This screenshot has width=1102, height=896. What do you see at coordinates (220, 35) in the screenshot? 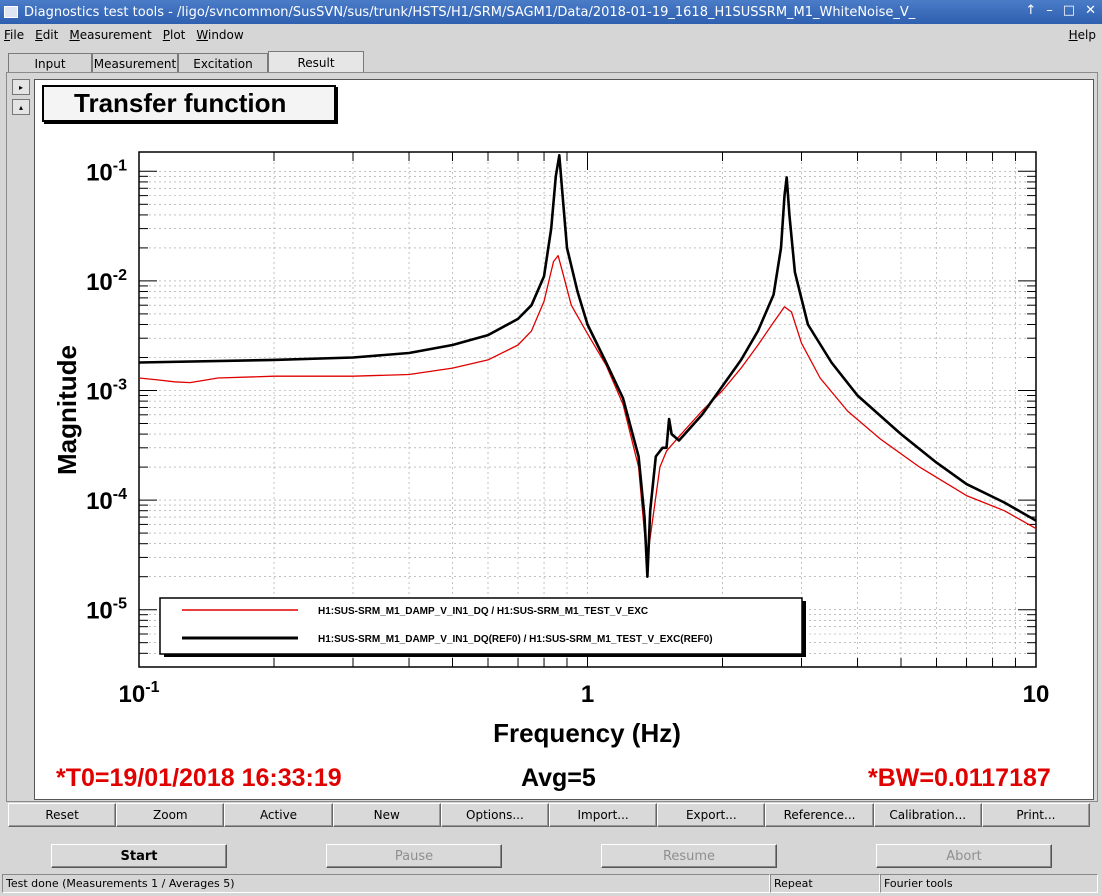
I see `menu-window: Window` at bounding box center [220, 35].